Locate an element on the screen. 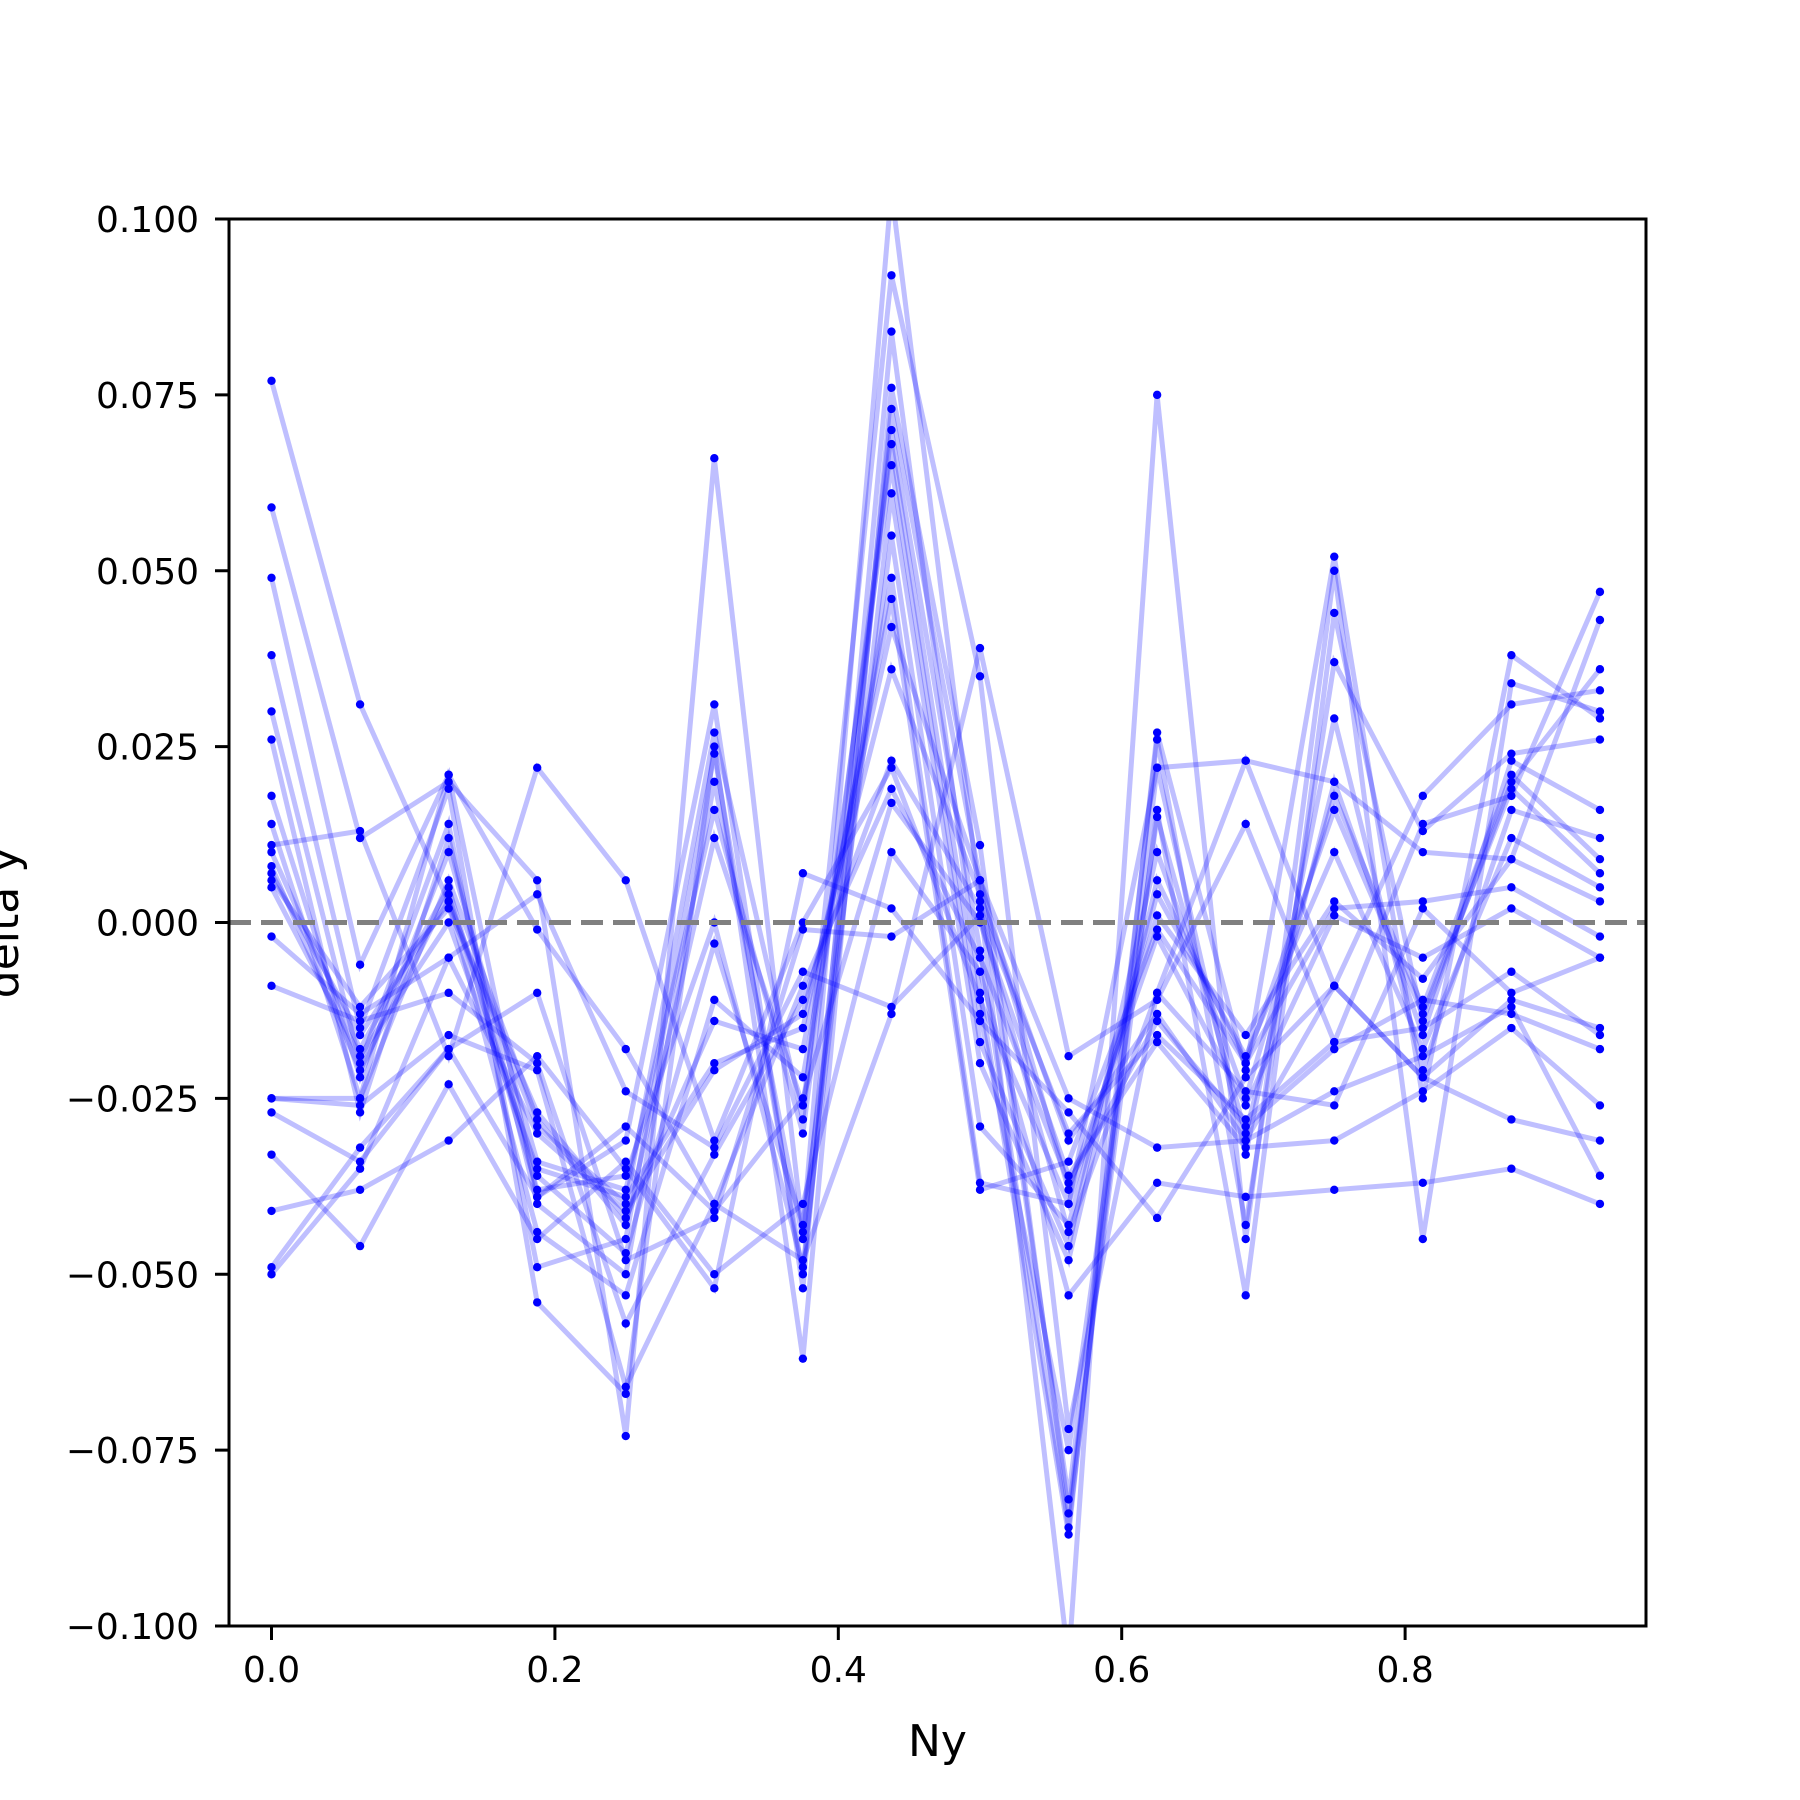  x-tick-label: 0.2 is located at coordinates (554, 1670).